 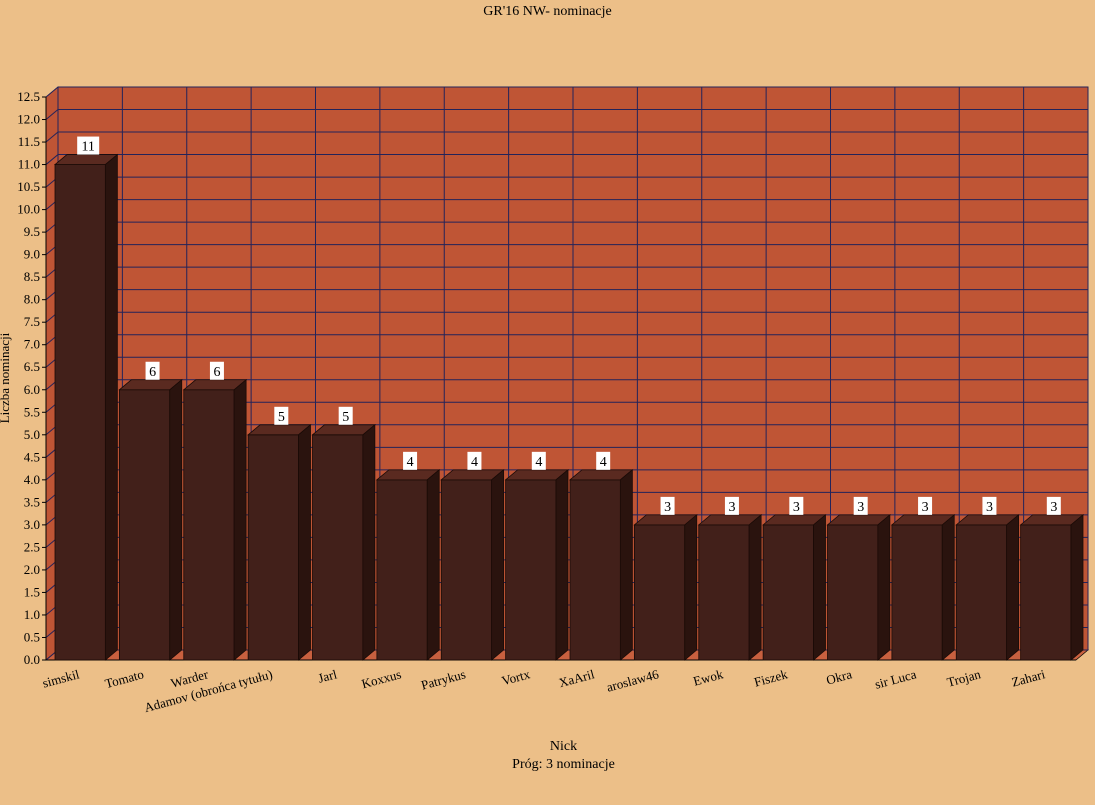 What do you see at coordinates (547, 756) in the screenshot?
I see `x-axis-label-block: Nick Próg: 3 nominacje` at bounding box center [547, 756].